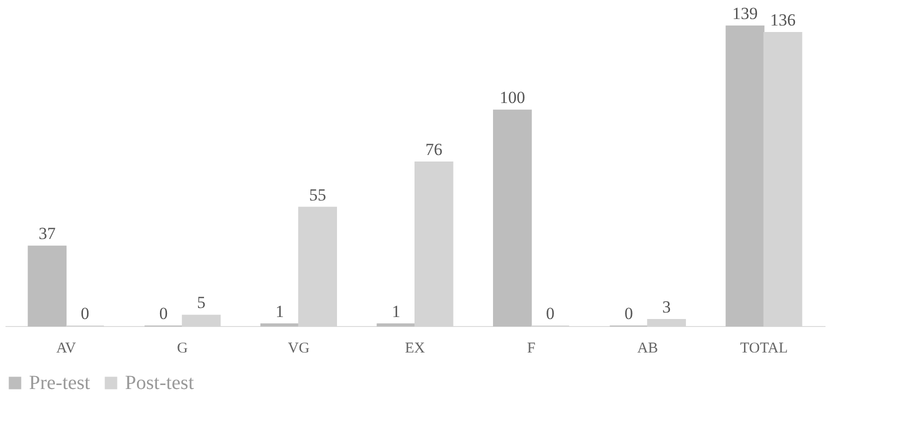  Describe the element at coordinates (745, 13) in the screenshot. I see `data-label: 139` at that location.